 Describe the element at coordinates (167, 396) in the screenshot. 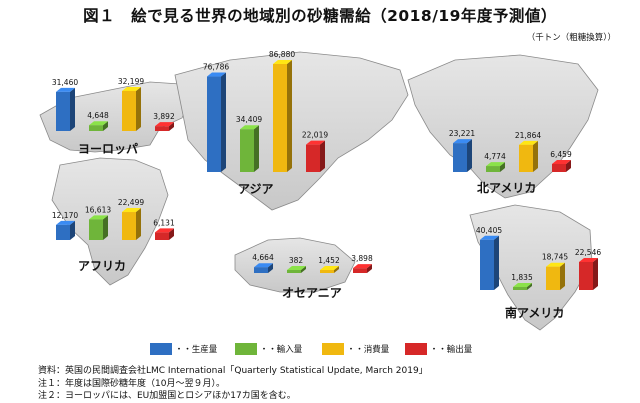

I see `note-2: 注２：ヨーロッパには、EU加盟国とロシアほか17カ国を含む。` at that location.